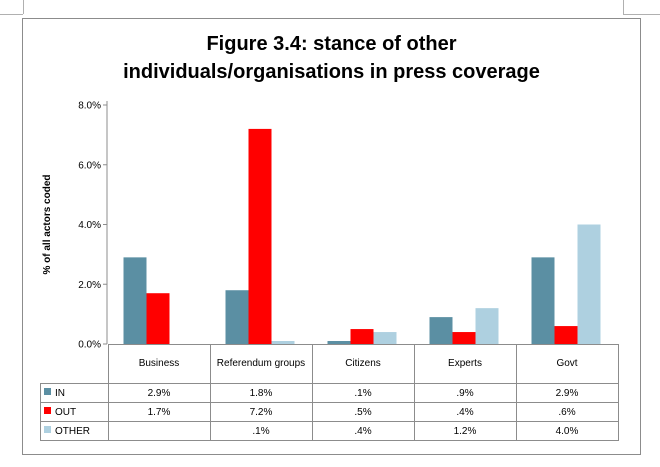 The height and width of the screenshot is (467, 660). Describe the element at coordinates (465, 393) in the screenshot. I see `data-label: .9%` at that location.